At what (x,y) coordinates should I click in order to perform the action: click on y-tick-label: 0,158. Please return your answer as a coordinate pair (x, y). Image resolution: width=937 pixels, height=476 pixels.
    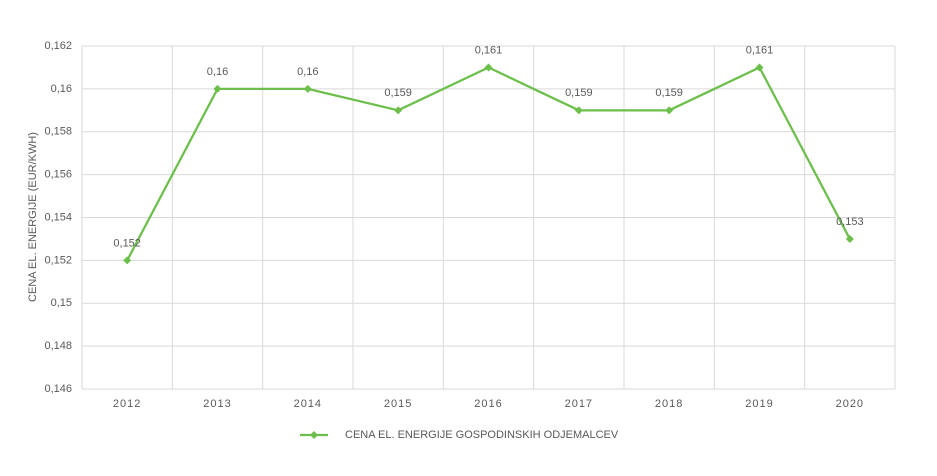
    Looking at the image, I should click on (58, 132).